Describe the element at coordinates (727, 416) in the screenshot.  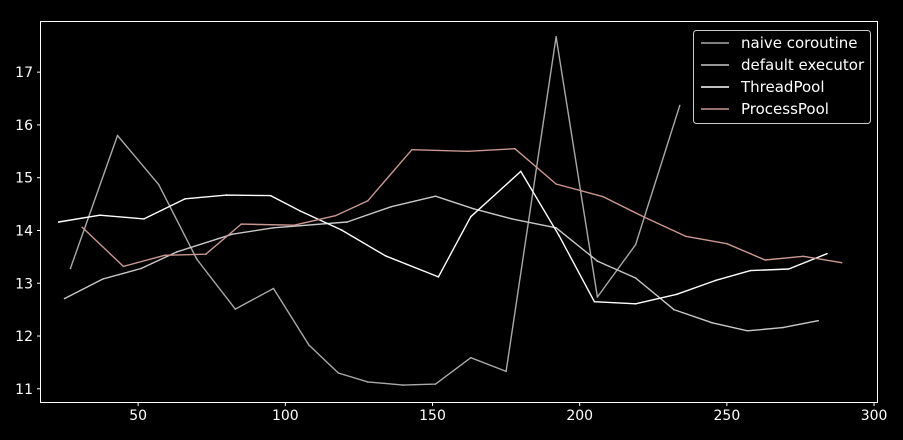
I see `x-tick-label: 250` at that location.